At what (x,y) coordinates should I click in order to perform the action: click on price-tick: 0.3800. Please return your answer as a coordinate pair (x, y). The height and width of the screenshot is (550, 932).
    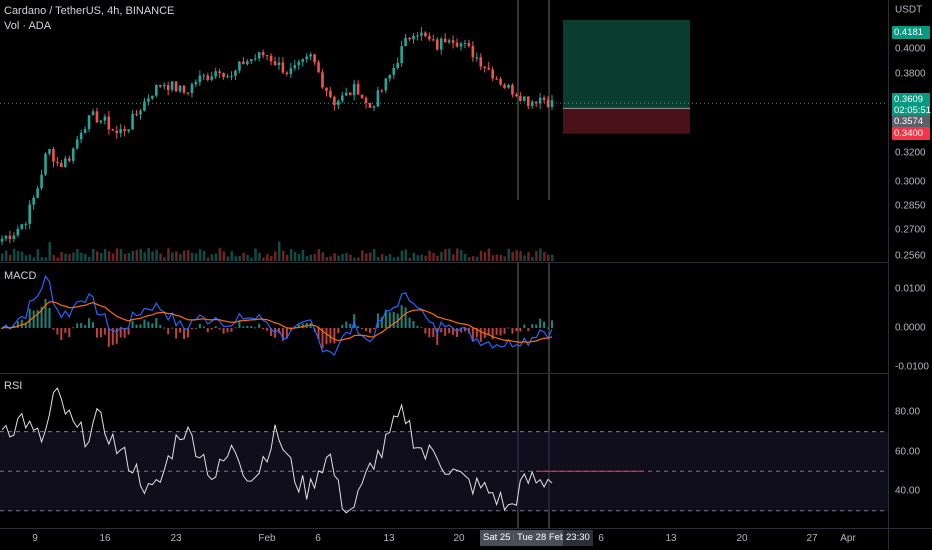
    Looking at the image, I should click on (910, 74).